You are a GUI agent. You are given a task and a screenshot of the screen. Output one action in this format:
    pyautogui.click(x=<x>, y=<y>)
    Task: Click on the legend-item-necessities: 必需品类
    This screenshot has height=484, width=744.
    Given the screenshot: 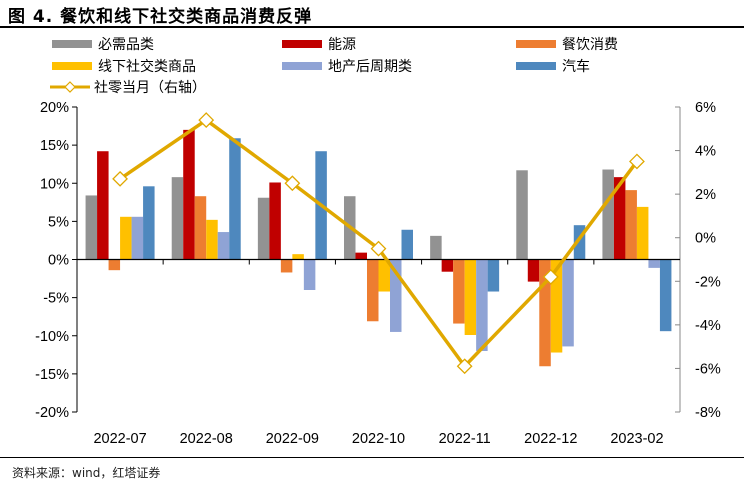 What is the action you would take?
    pyautogui.click(x=103, y=44)
    